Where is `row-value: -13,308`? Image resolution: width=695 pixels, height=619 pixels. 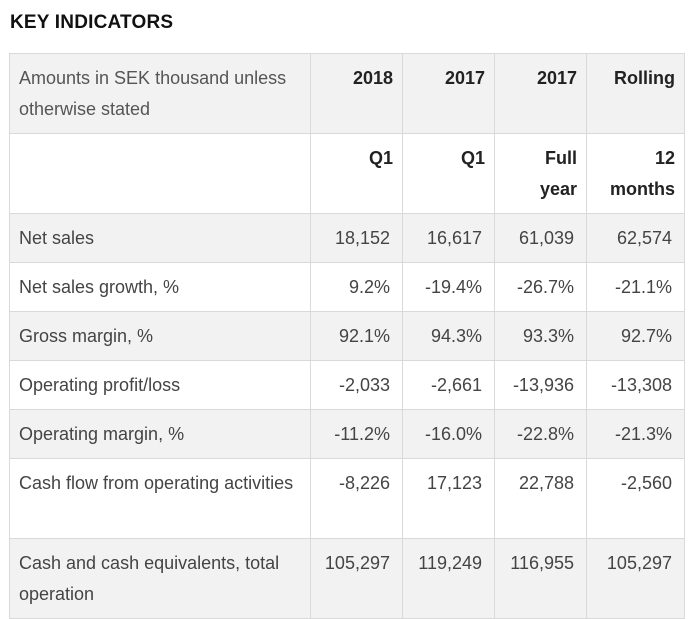
row-value: -13,308 is located at coordinates (635, 385).